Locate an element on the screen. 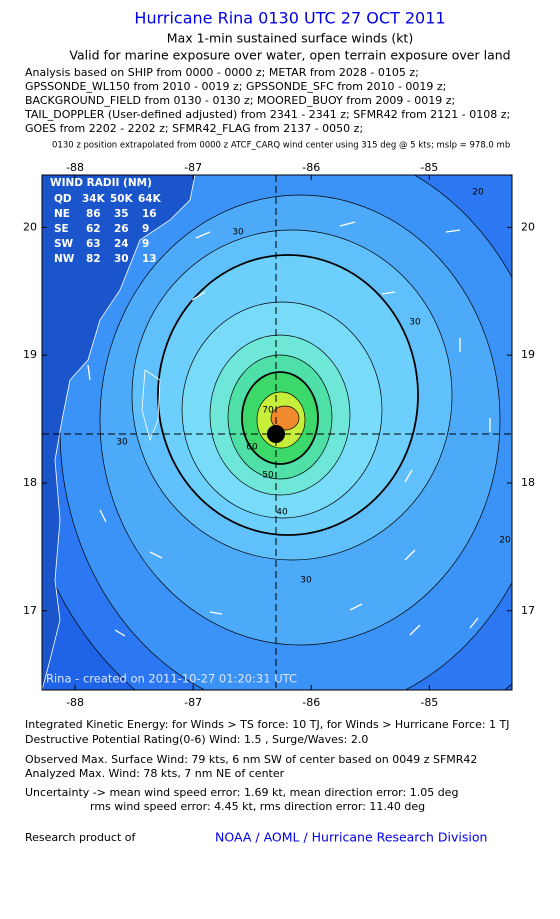 This screenshot has width=560, height=919. radii-cell: 24 is located at coordinates (121, 244).